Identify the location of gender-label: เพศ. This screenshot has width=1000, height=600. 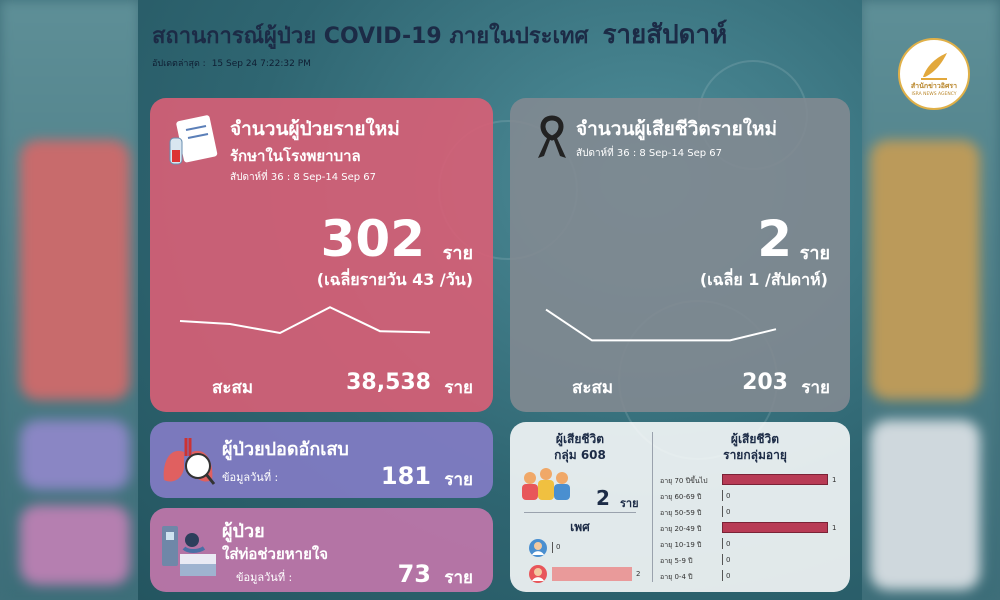
(580, 527).